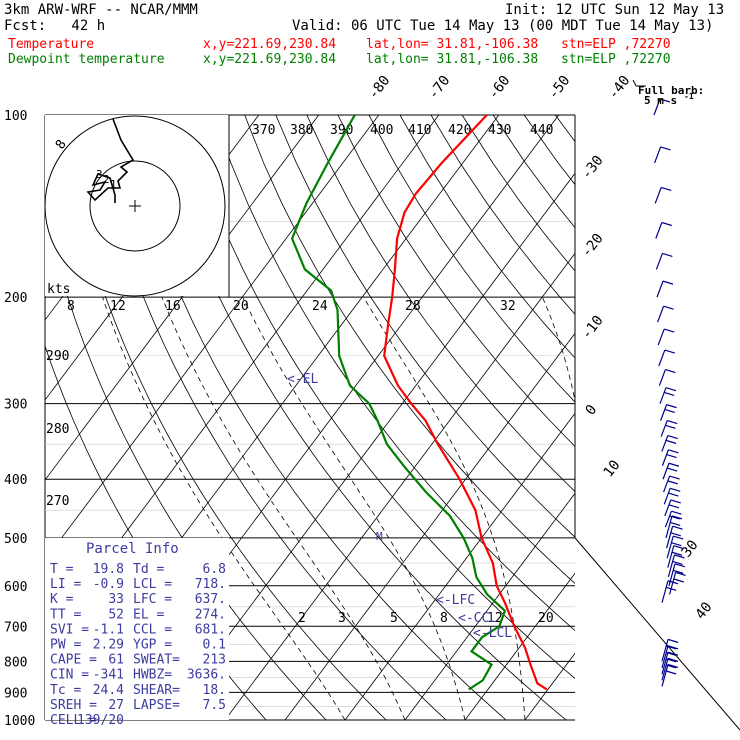 This screenshot has width=740, height=740. Describe the element at coordinates (99, 174) in the screenshot. I see `hodograph-level-label: 3` at that location.